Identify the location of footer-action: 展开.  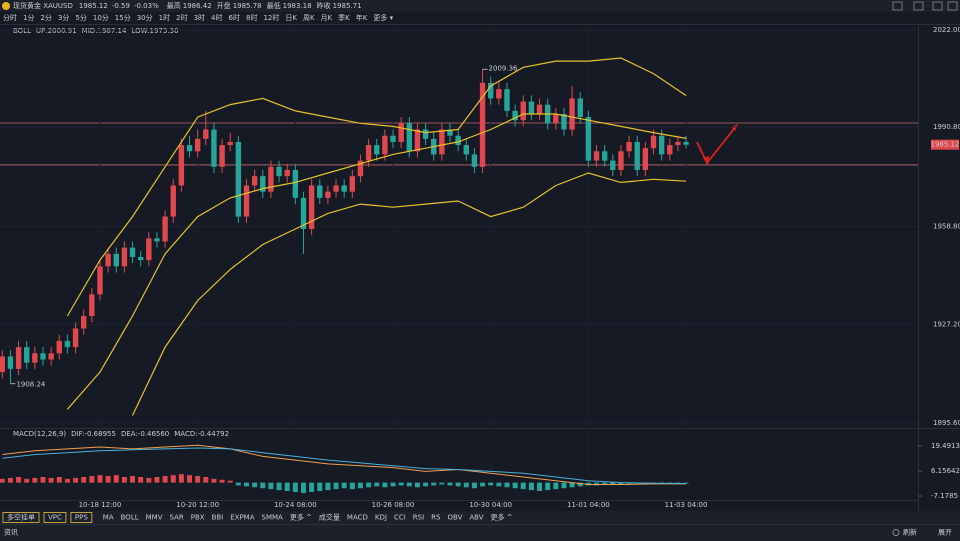
(945, 533).